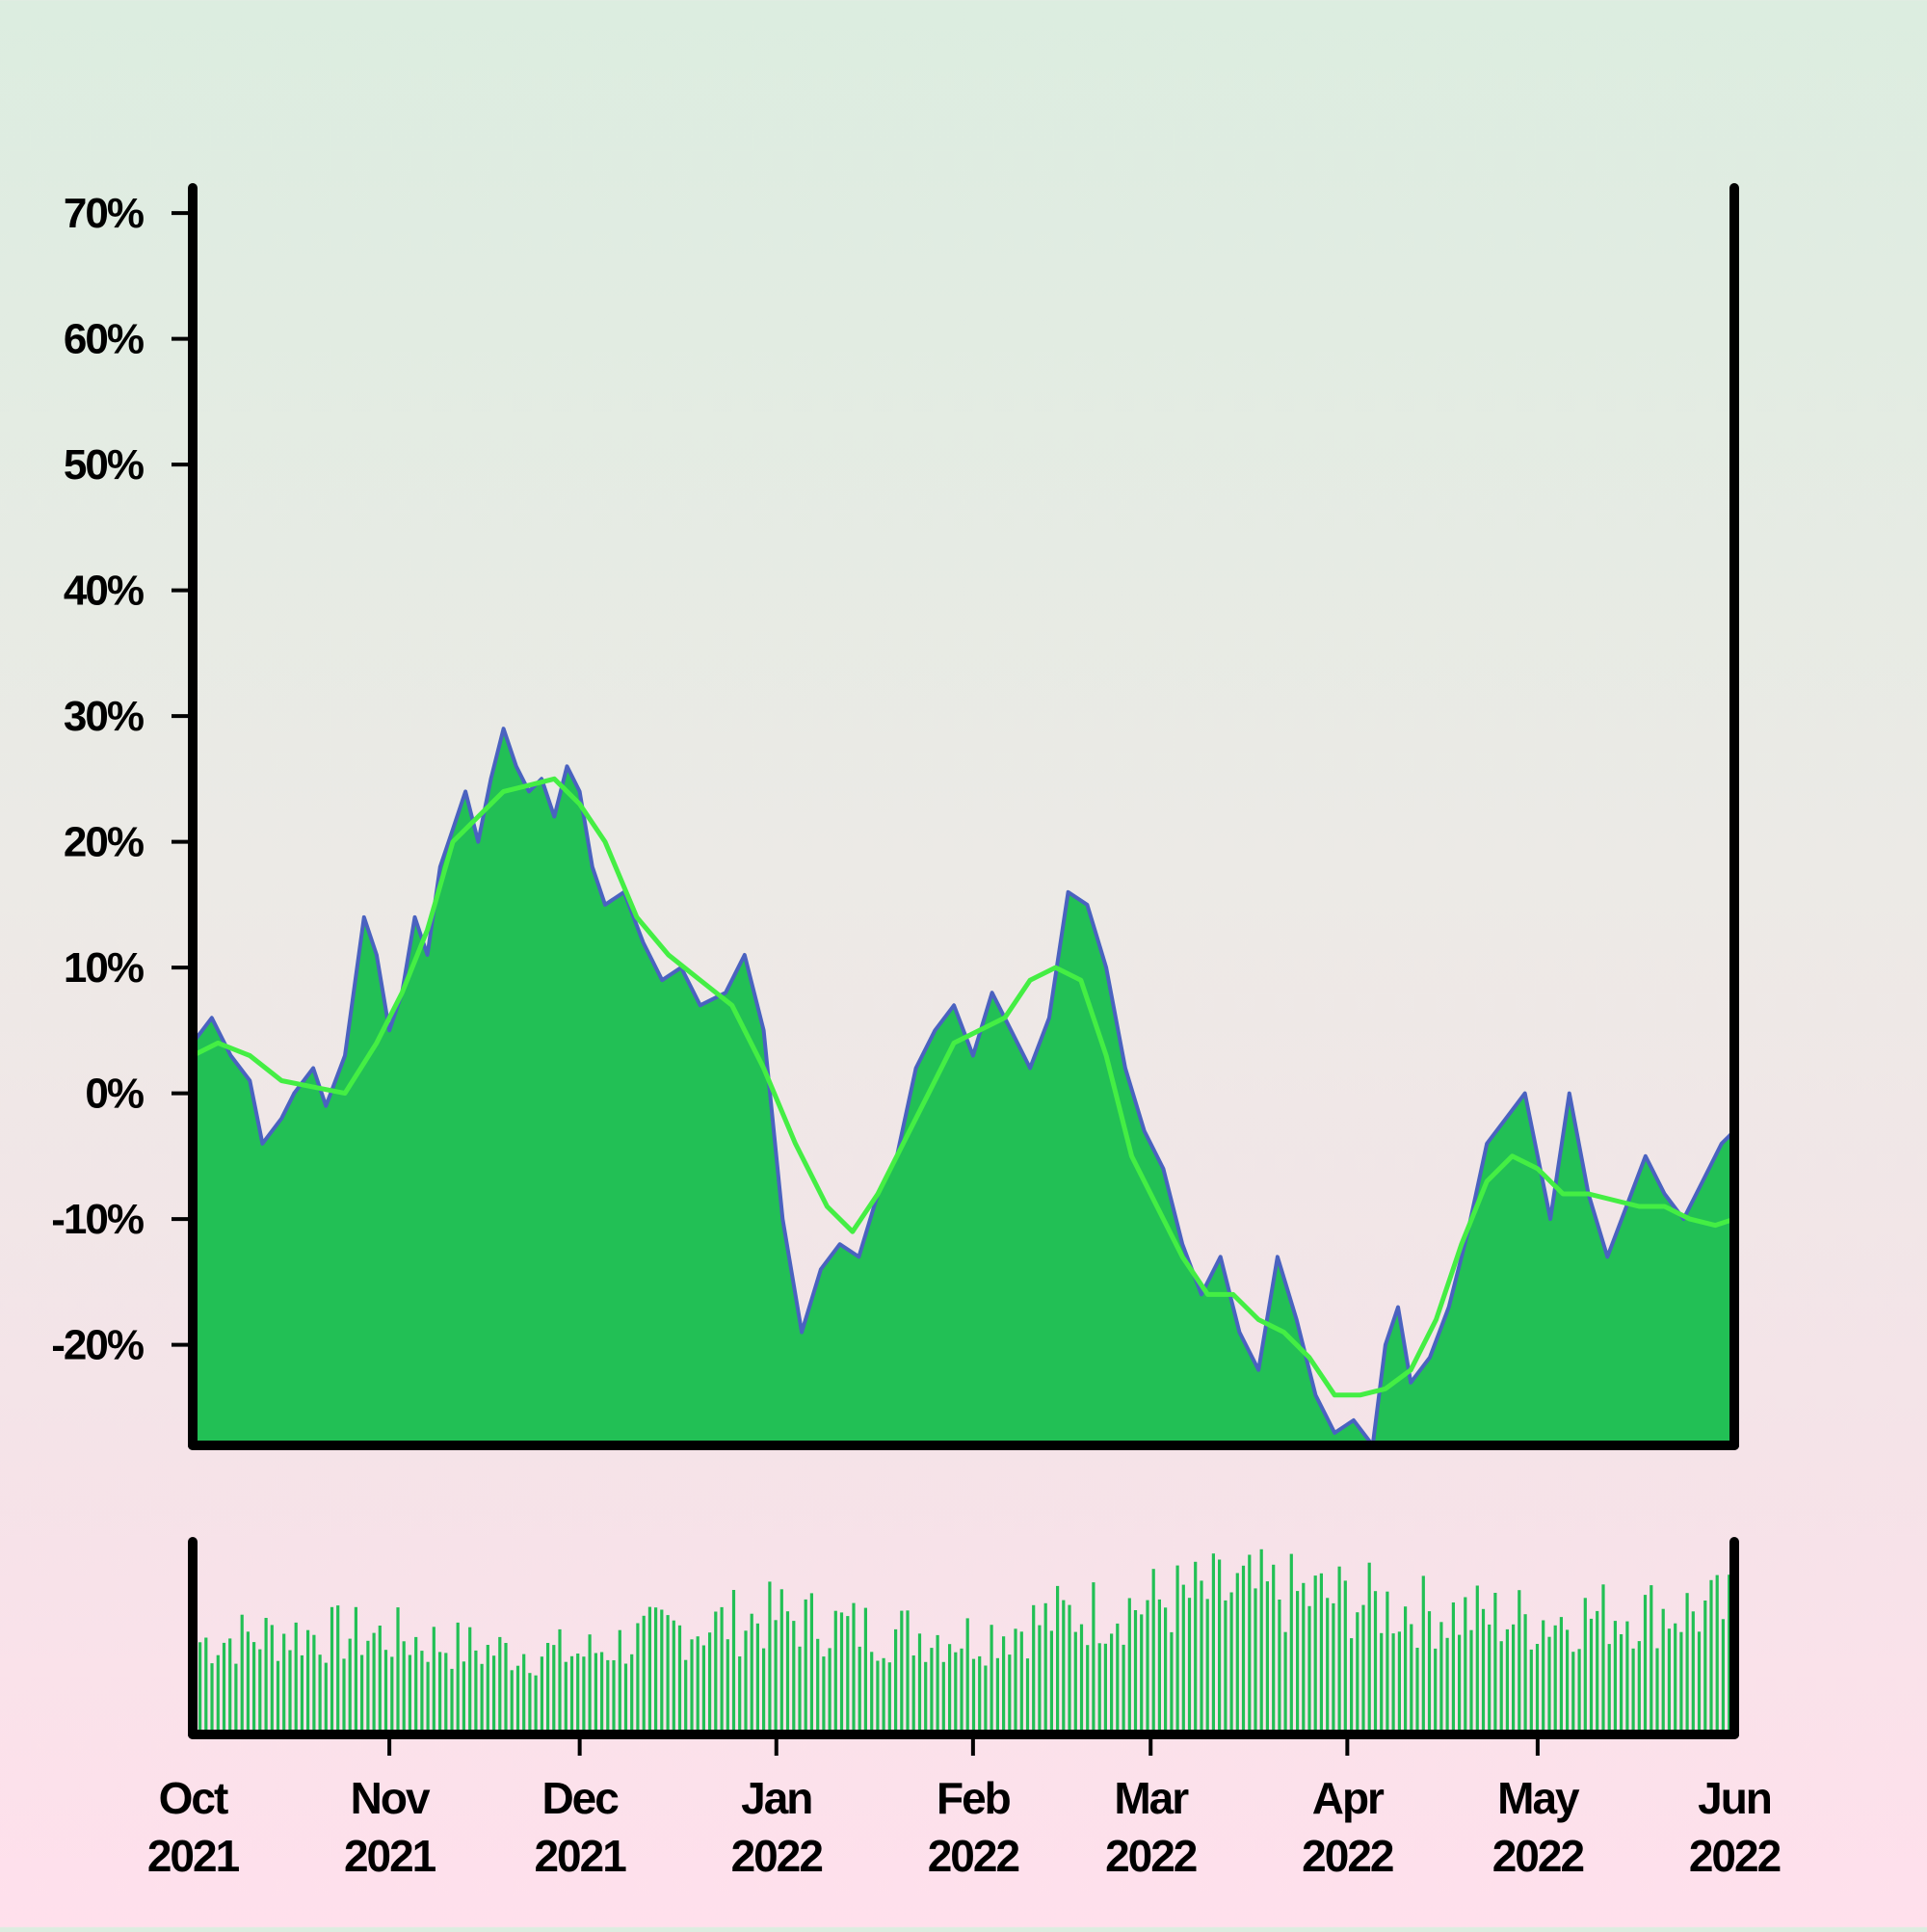 The width and height of the screenshot is (1927, 1932). What do you see at coordinates (104, 968) in the screenshot?
I see `y-tick-label: 10%` at bounding box center [104, 968].